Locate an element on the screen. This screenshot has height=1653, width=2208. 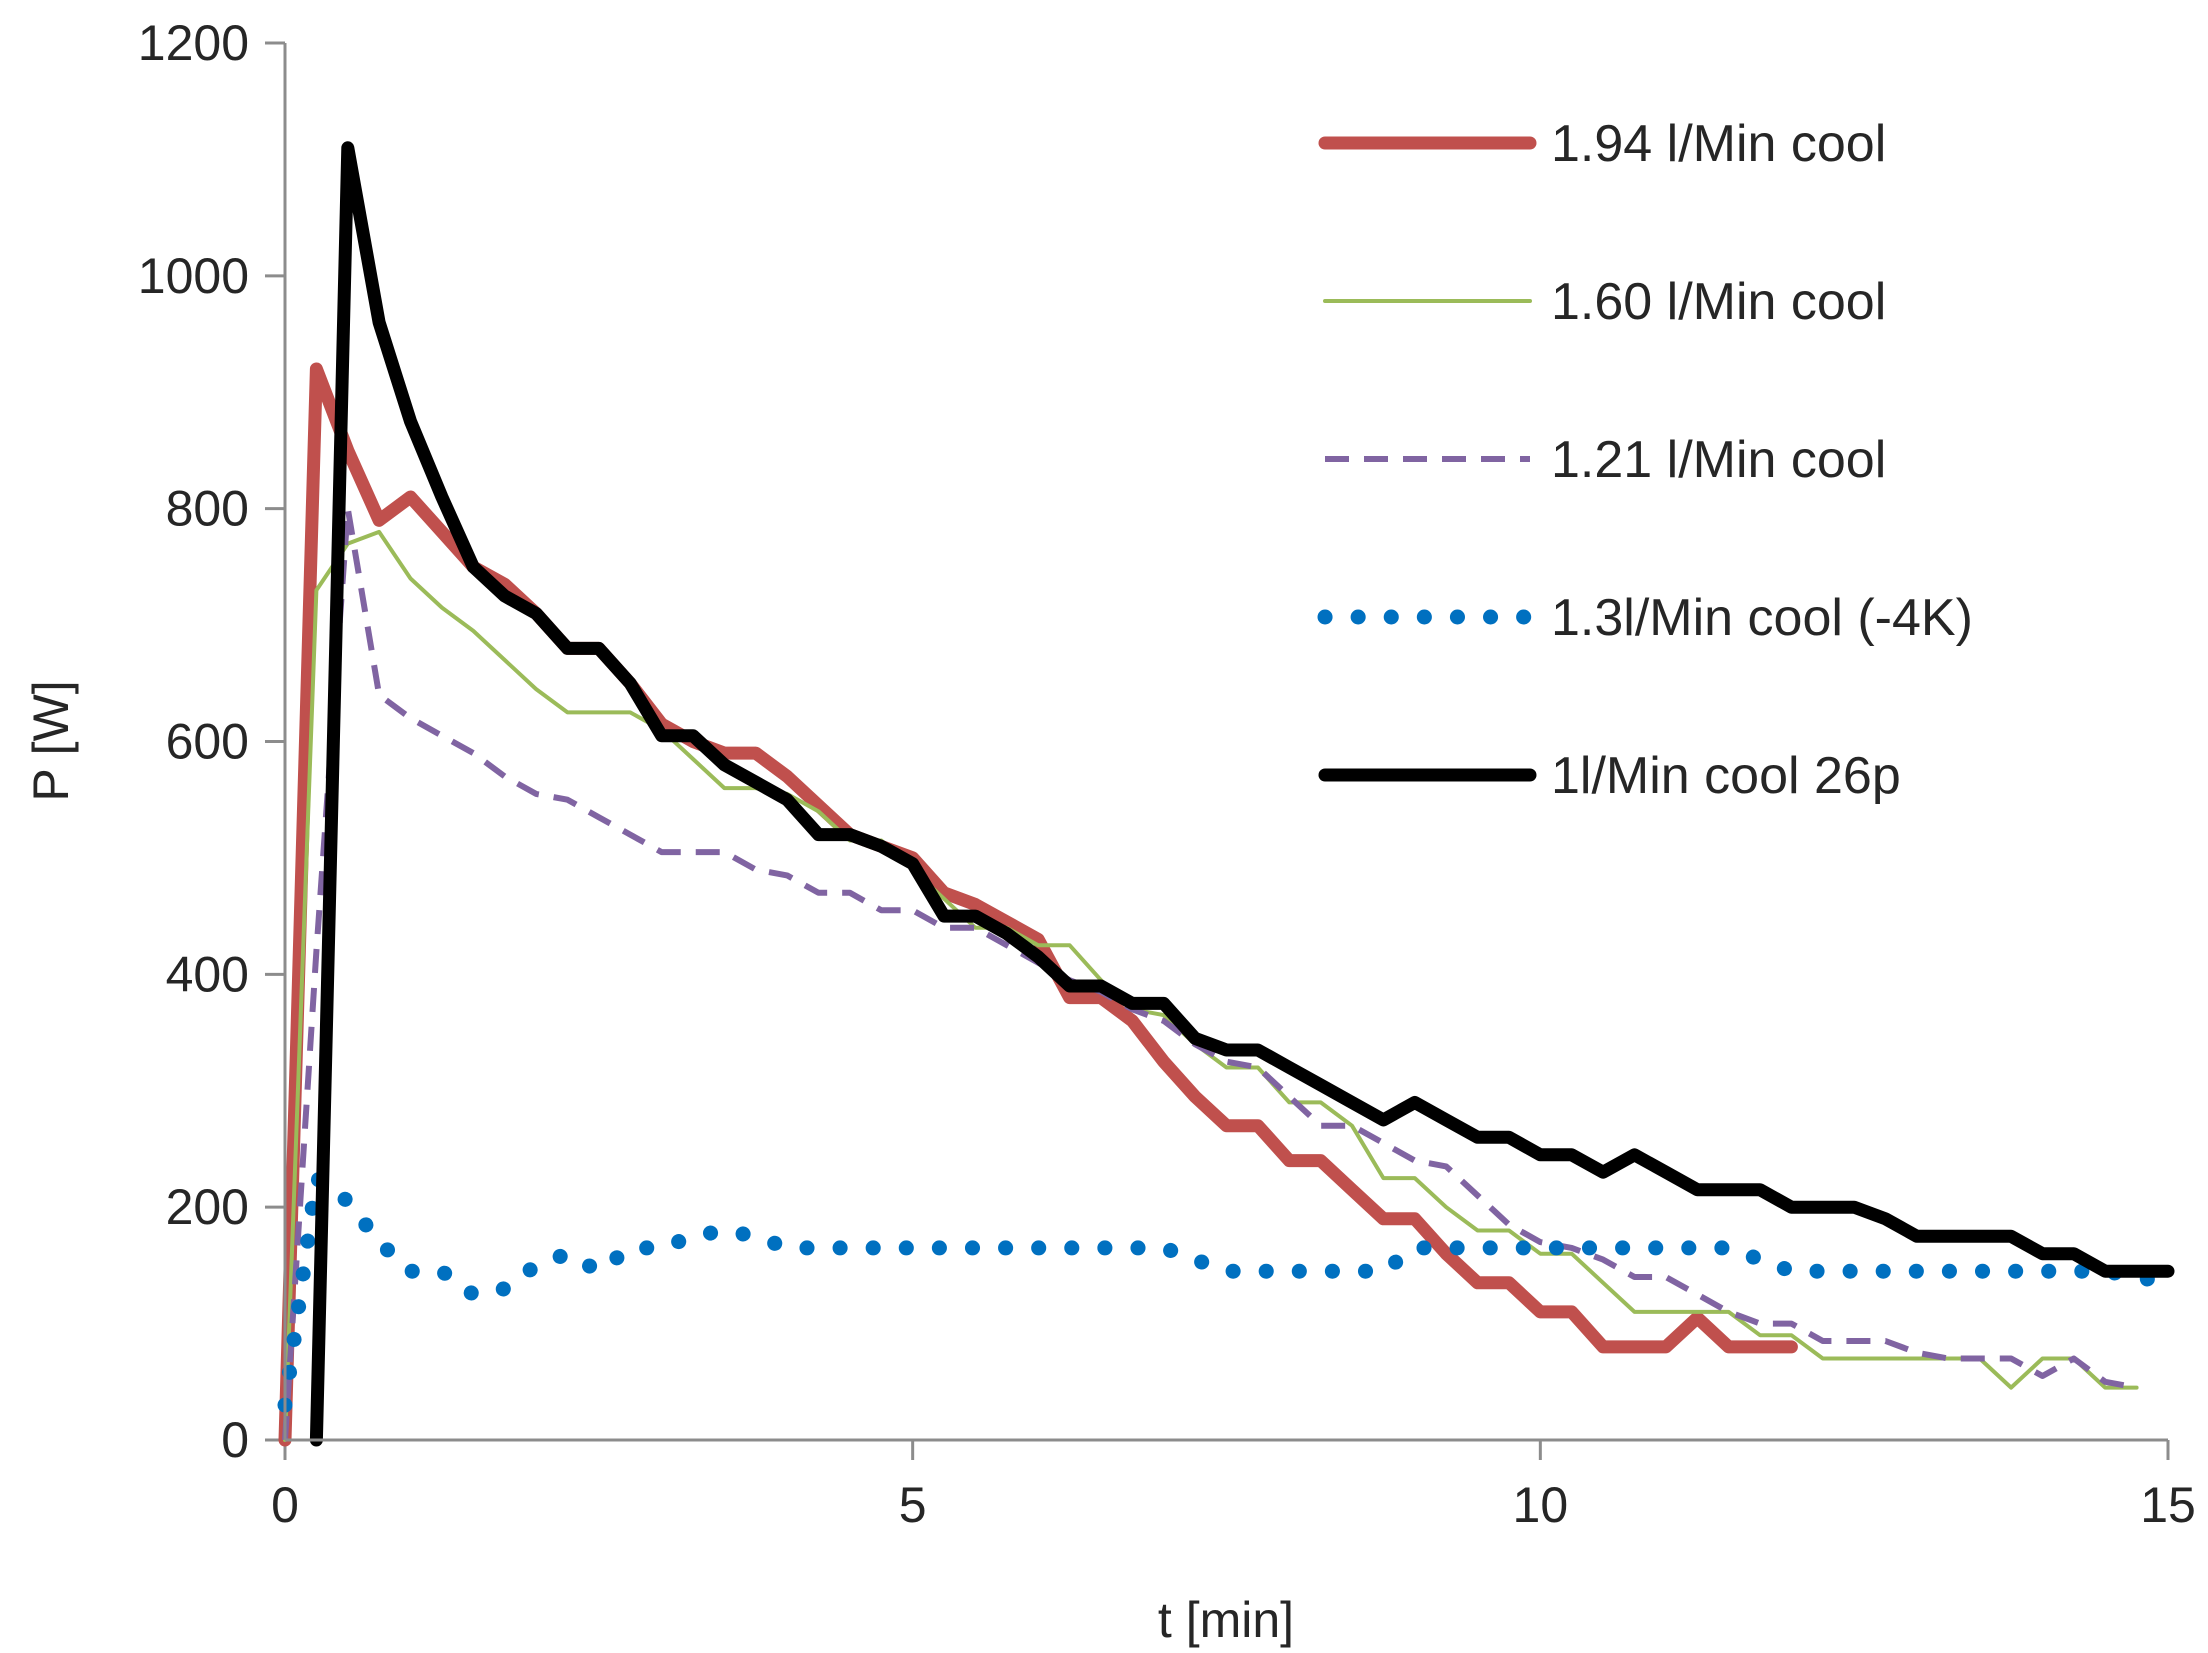
x-axis-ticks: 0 5 10 15 is located at coordinates (1233, 1486).